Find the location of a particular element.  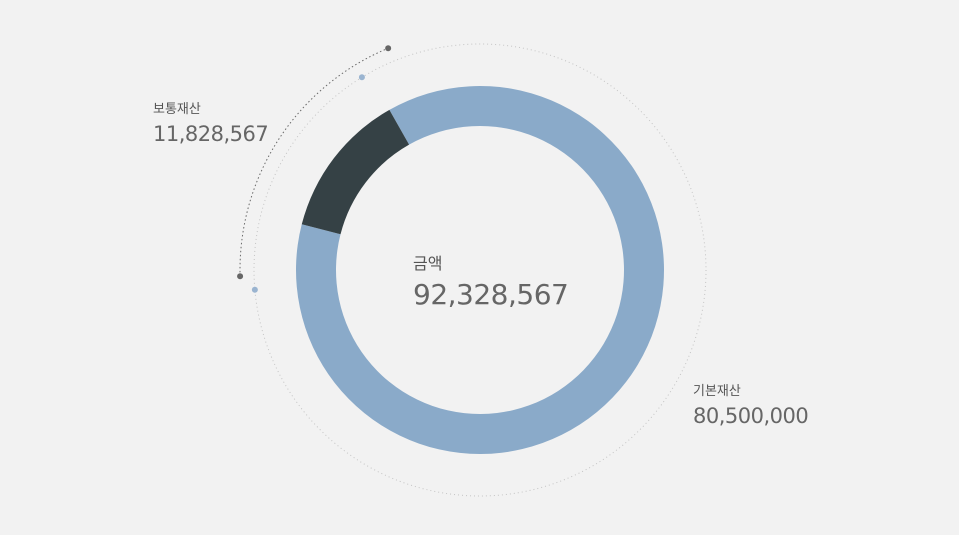

leader-dot-end is located at coordinates (388, 48).